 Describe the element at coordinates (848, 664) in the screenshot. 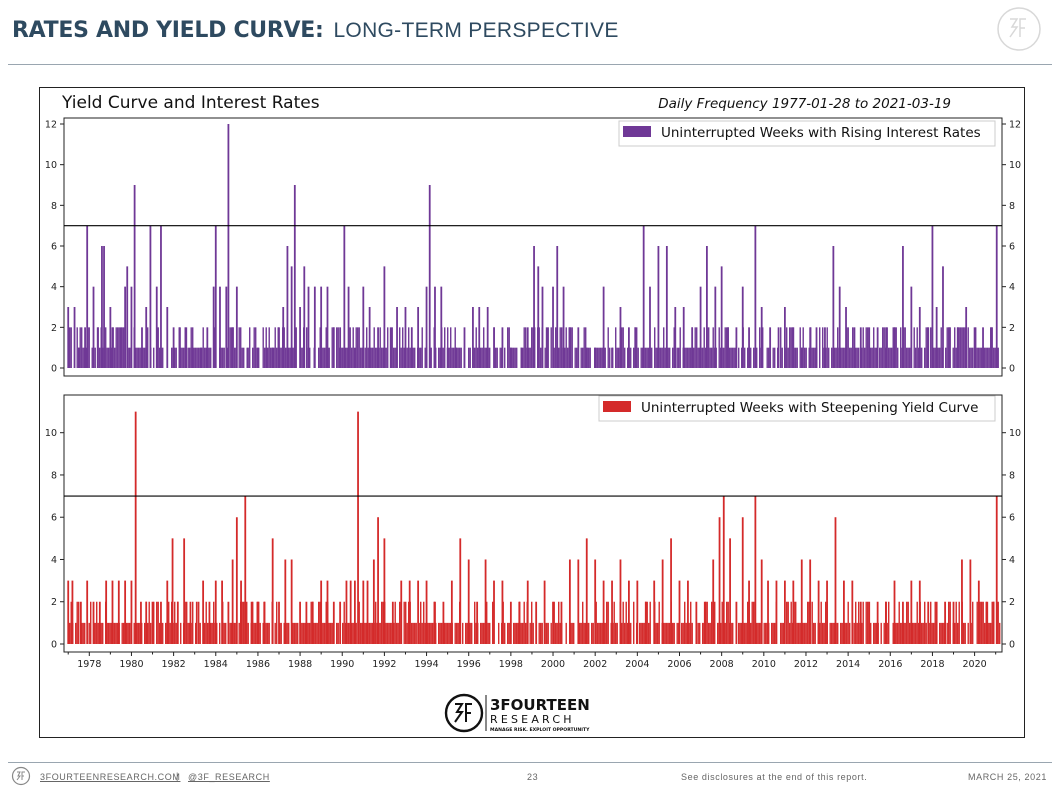

I see `x-tick-label: 2014` at that location.